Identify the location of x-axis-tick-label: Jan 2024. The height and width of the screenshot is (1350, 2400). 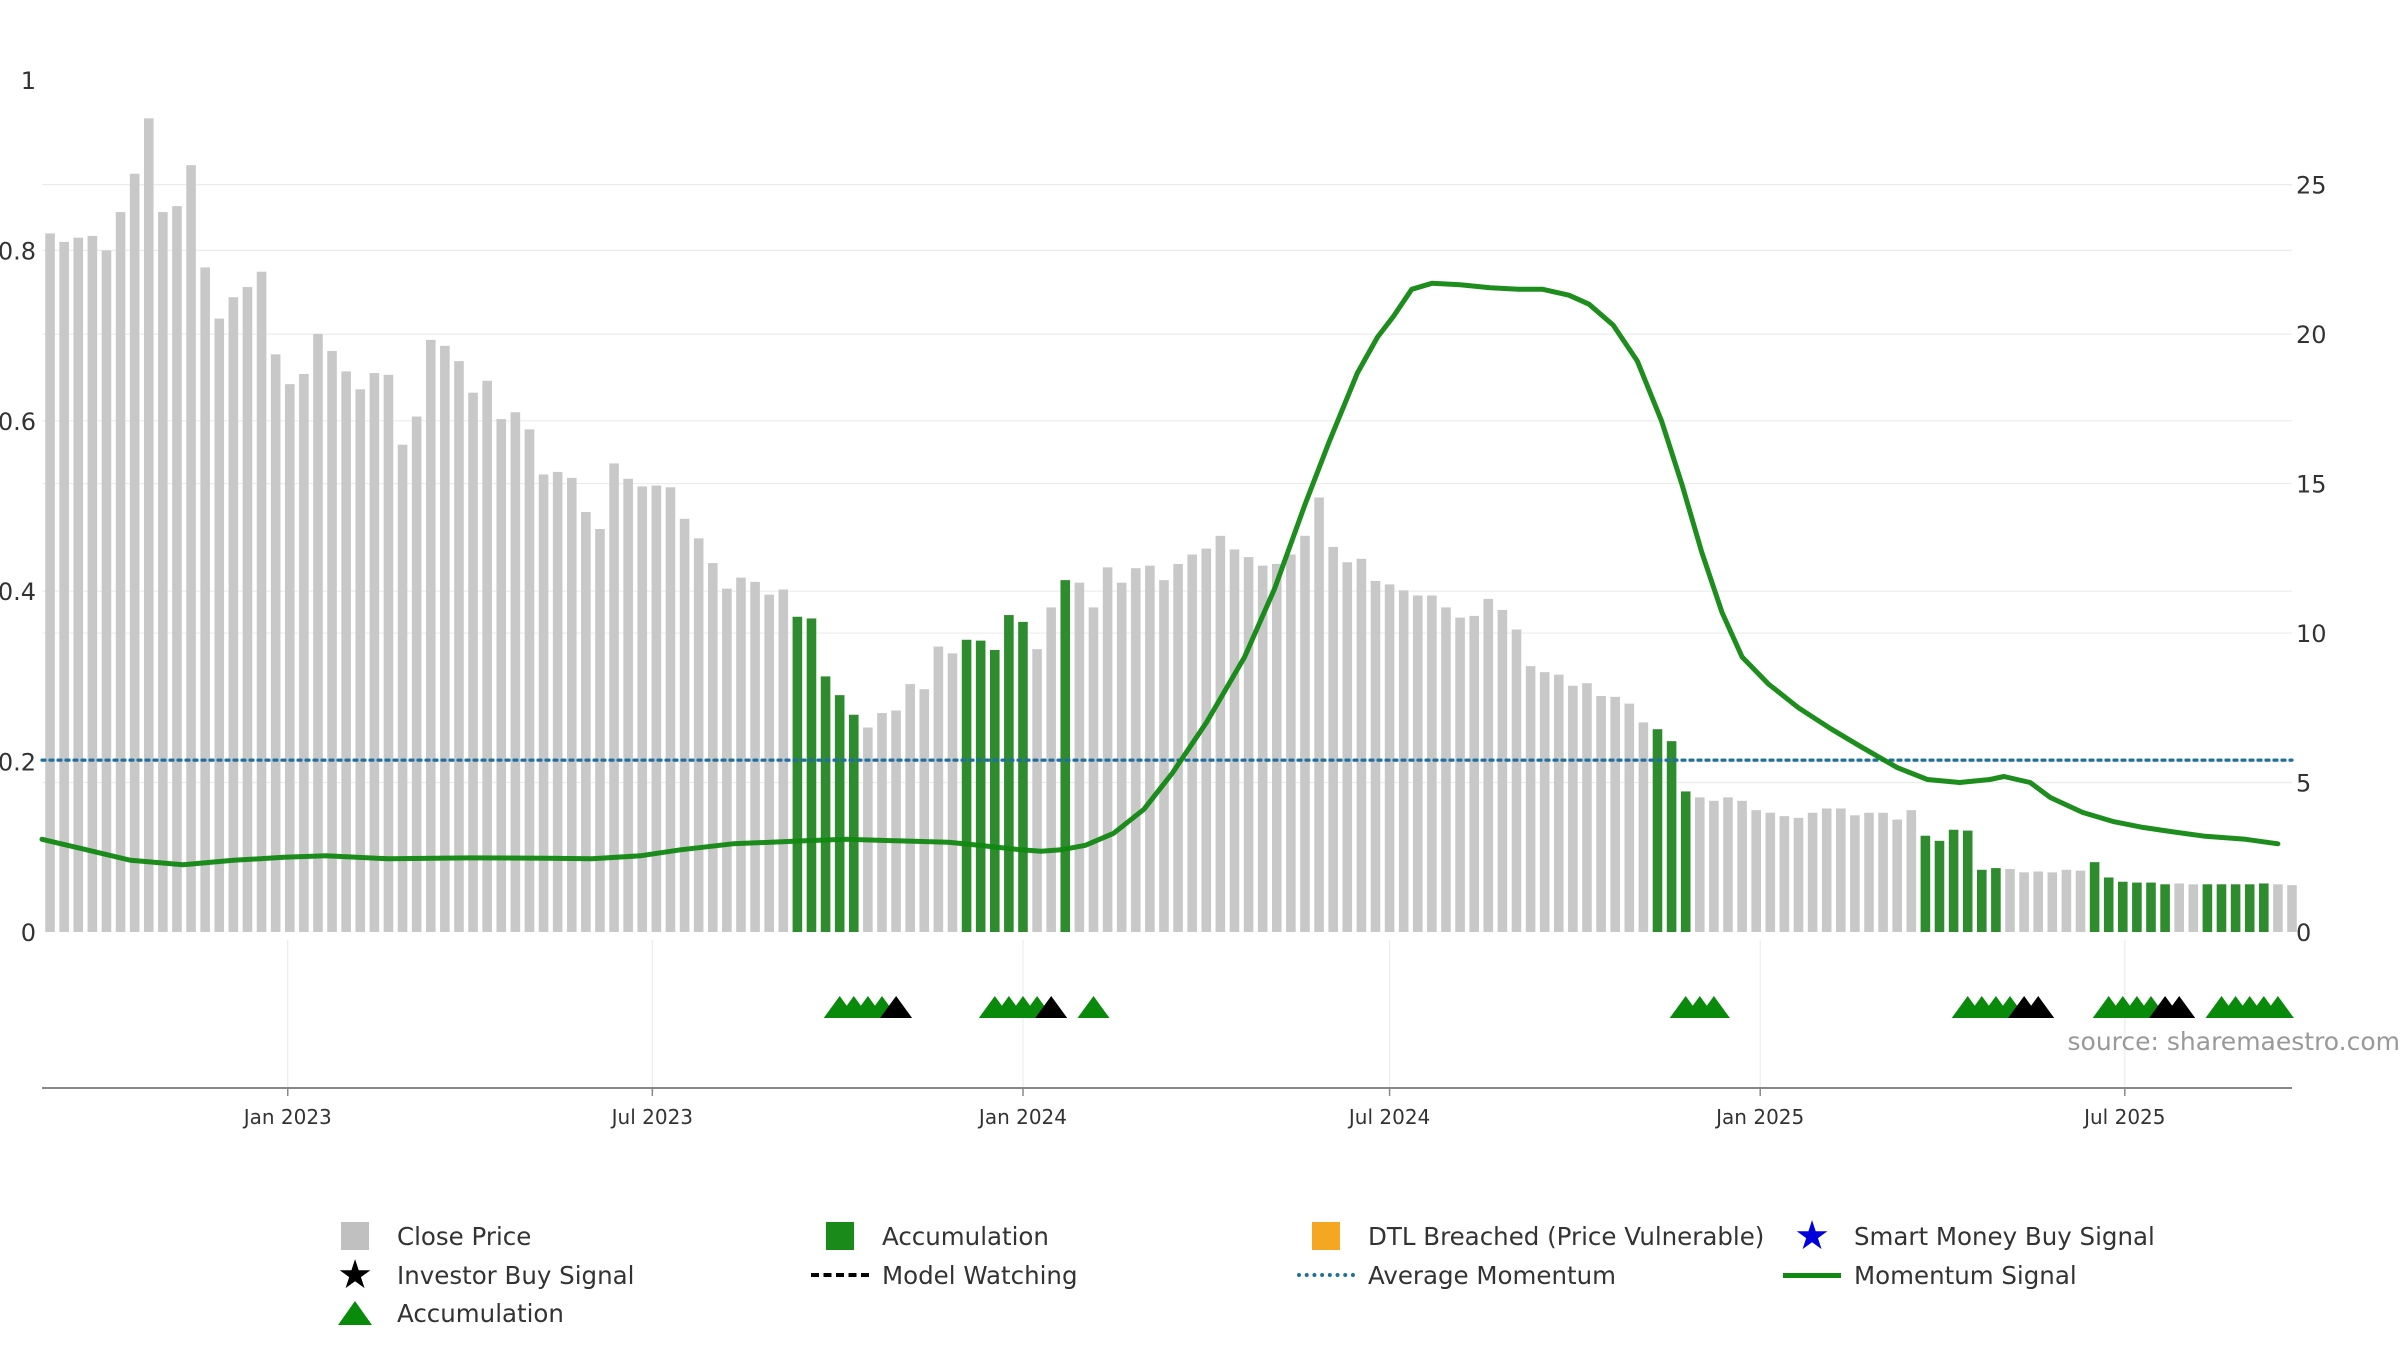
(1022, 1117).